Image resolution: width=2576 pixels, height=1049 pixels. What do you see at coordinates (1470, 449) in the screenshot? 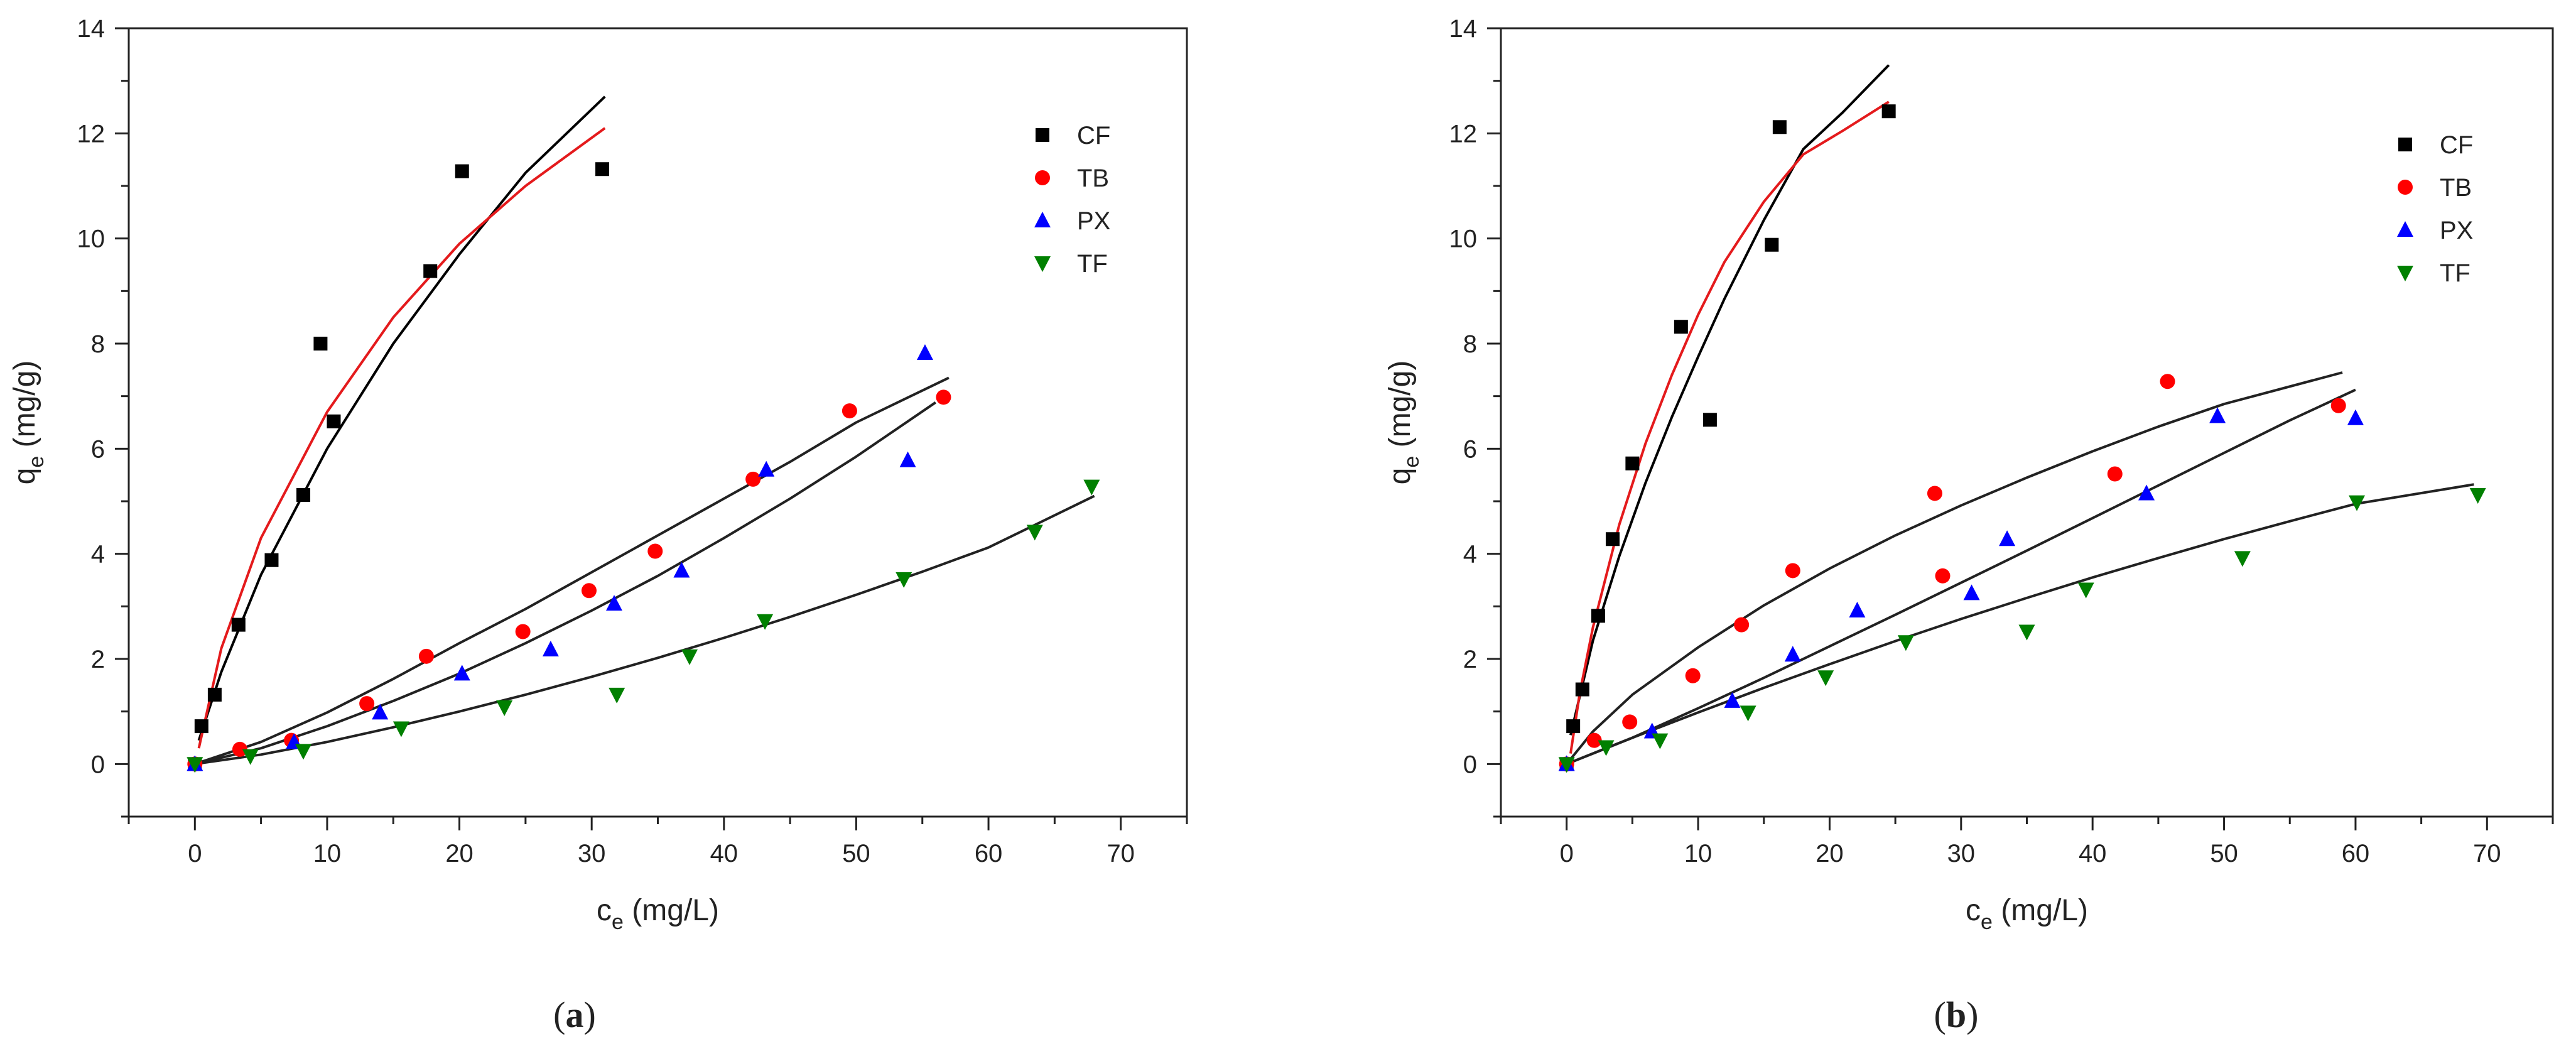
I see `panel-b-y-tick-label: 6` at bounding box center [1470, 449].